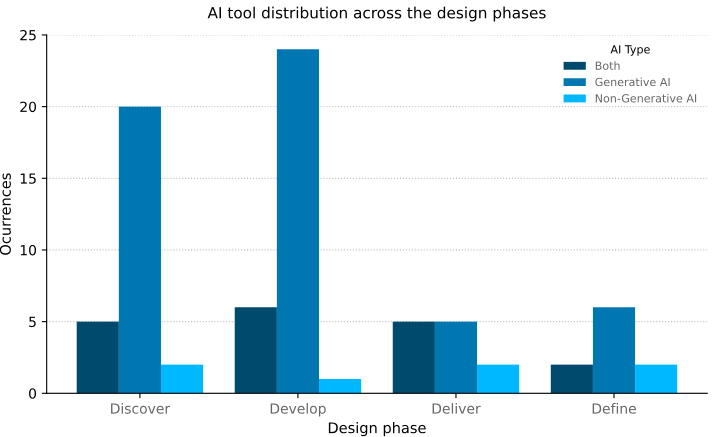 The height and width of the screenshot is (437, 718). Describe the element at coordinates (28, 178) in the screenshot. I see `y-tick-label: 15` at that location.